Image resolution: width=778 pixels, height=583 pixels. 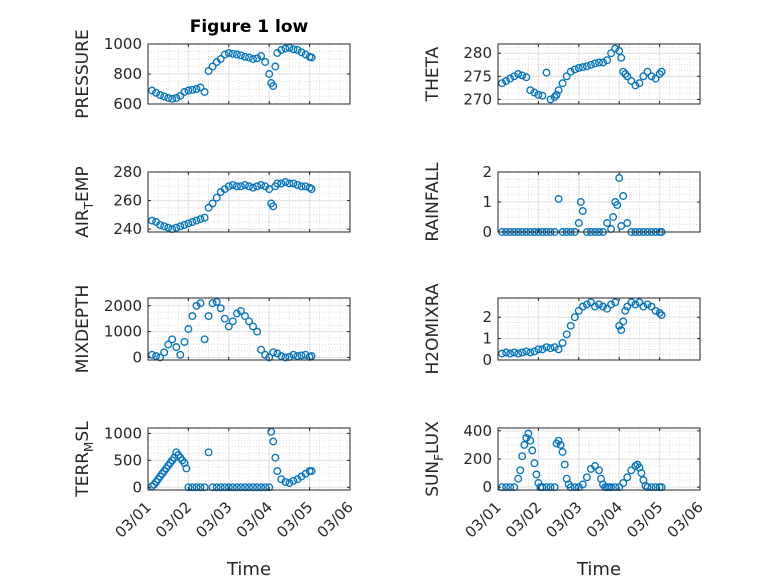 I want to click on x-tick-label: 03/05, so click(x=294, y=519).